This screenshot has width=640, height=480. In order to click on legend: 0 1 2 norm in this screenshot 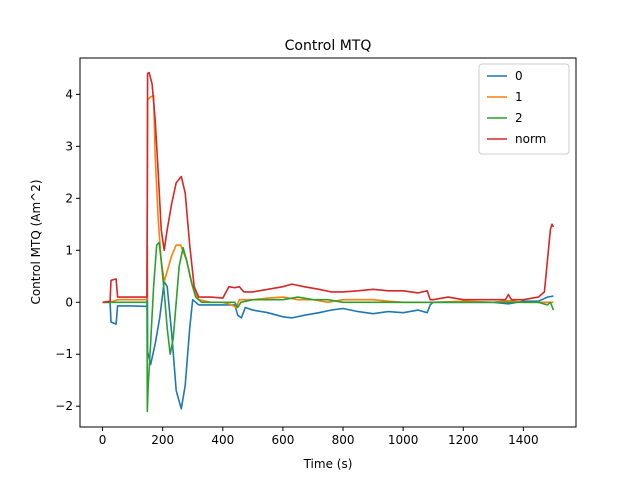, I will do `click(524, 109)`.